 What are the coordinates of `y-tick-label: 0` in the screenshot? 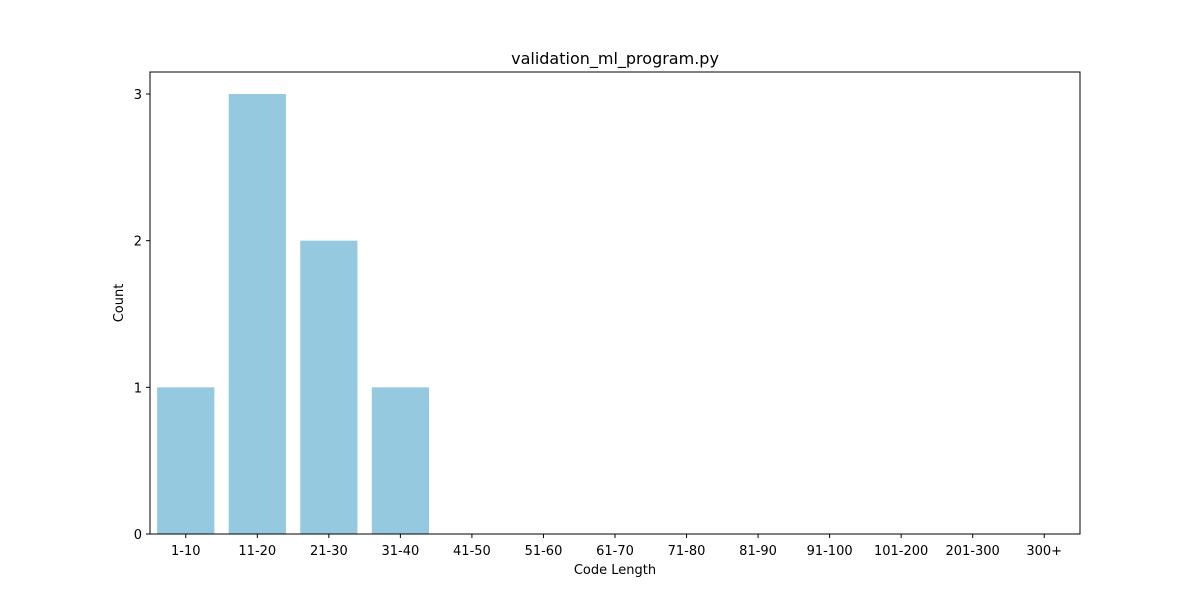 It's located at (138, 535).